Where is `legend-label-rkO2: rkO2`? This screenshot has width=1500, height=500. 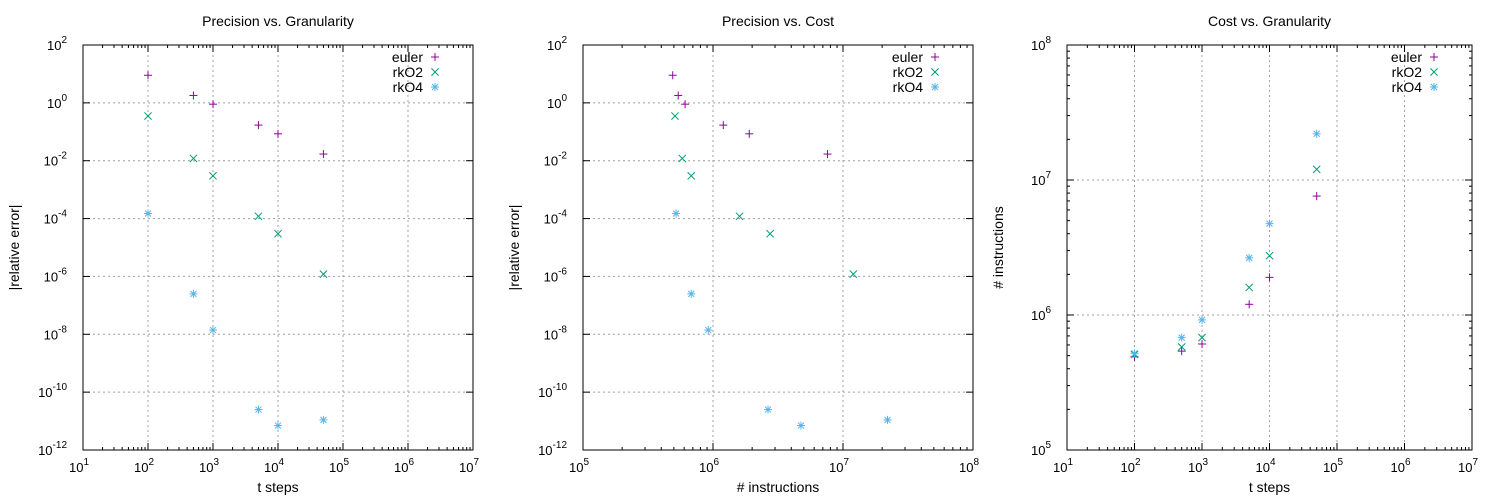
legend-label-rkO2: rkO2 is located at coordinates (908, 72).